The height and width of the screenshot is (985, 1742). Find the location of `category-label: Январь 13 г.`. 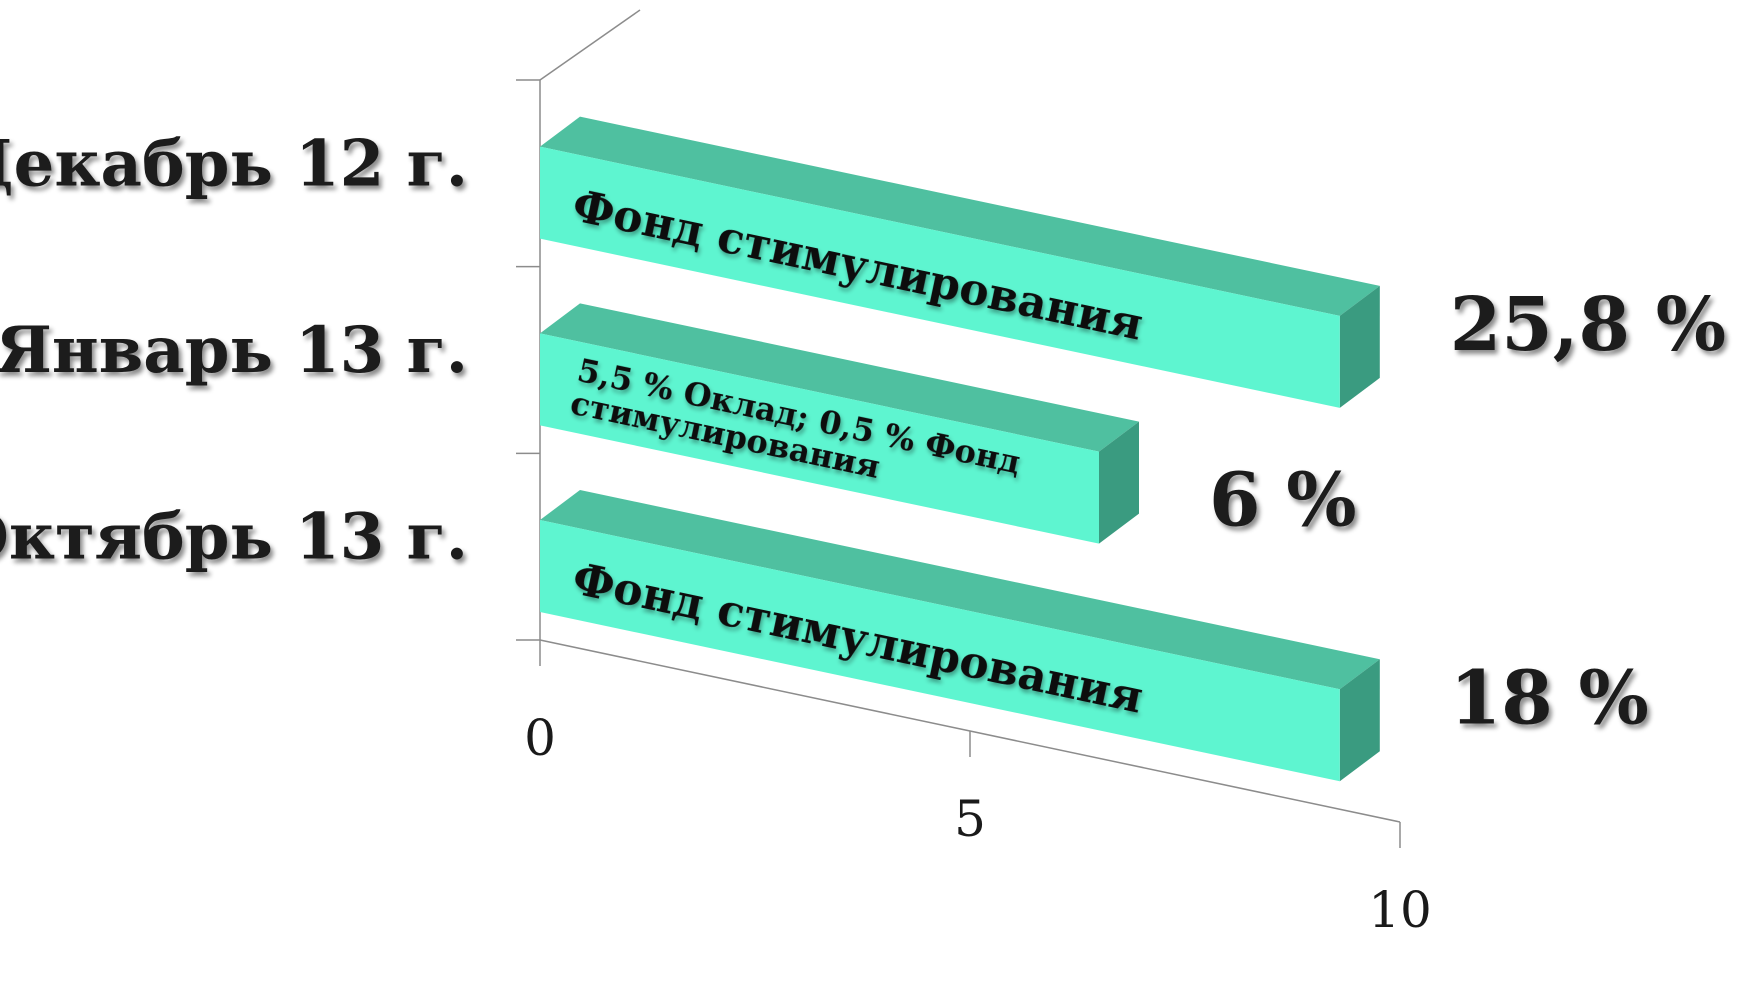

category-label: Январь 13 г. is located at coordinates (234, 350).